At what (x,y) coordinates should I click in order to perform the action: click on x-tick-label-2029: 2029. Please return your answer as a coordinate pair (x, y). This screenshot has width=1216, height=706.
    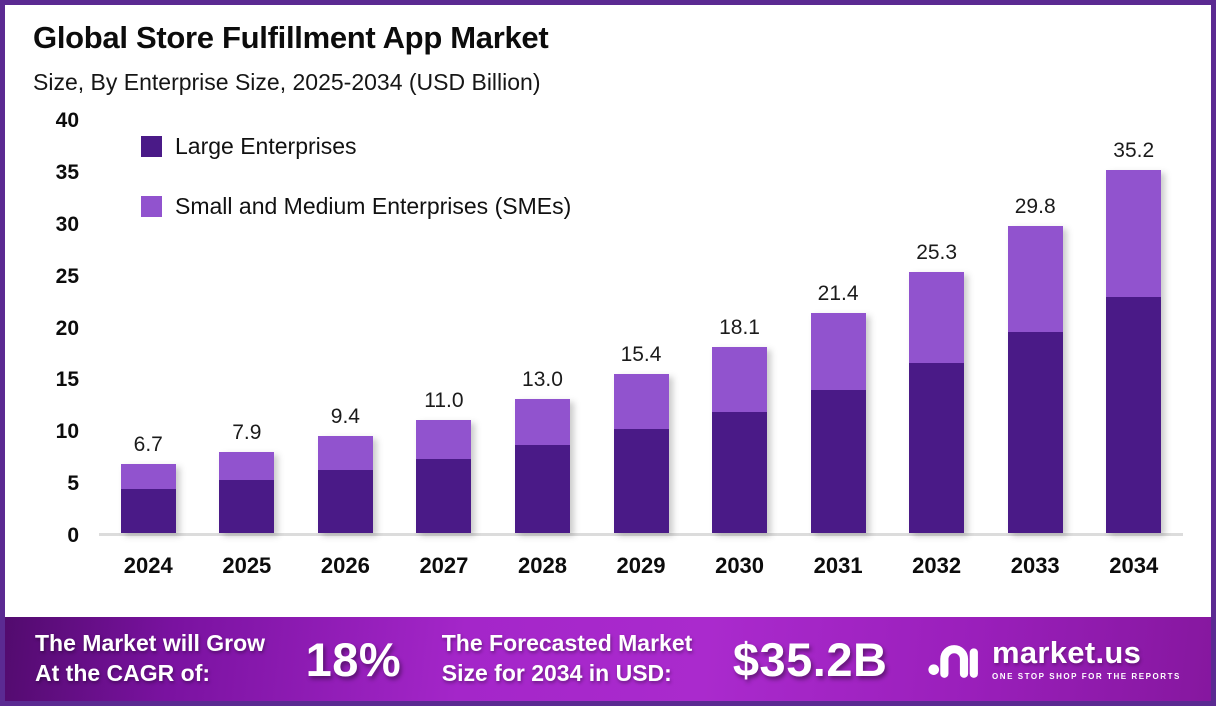
    Looking at the image, I should click on (641, 565).